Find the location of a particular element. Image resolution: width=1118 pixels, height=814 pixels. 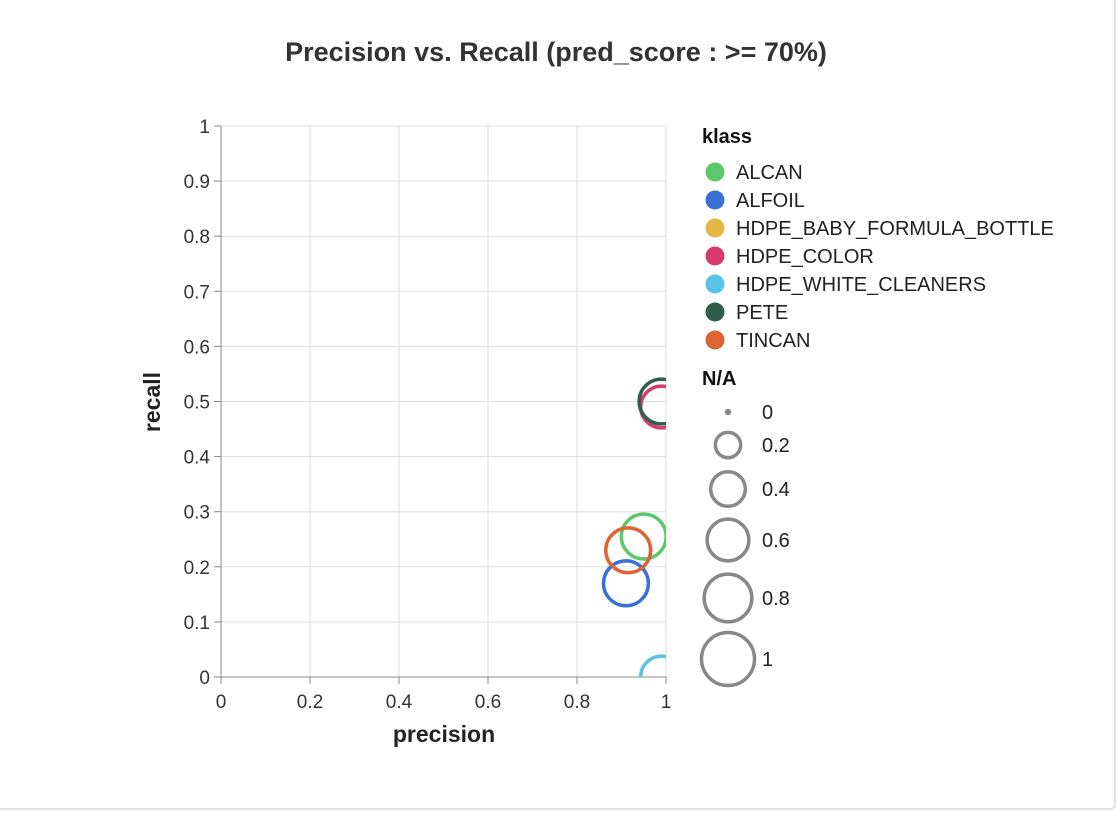

size-legend-label: 0 is located at coordinates (767, 413).